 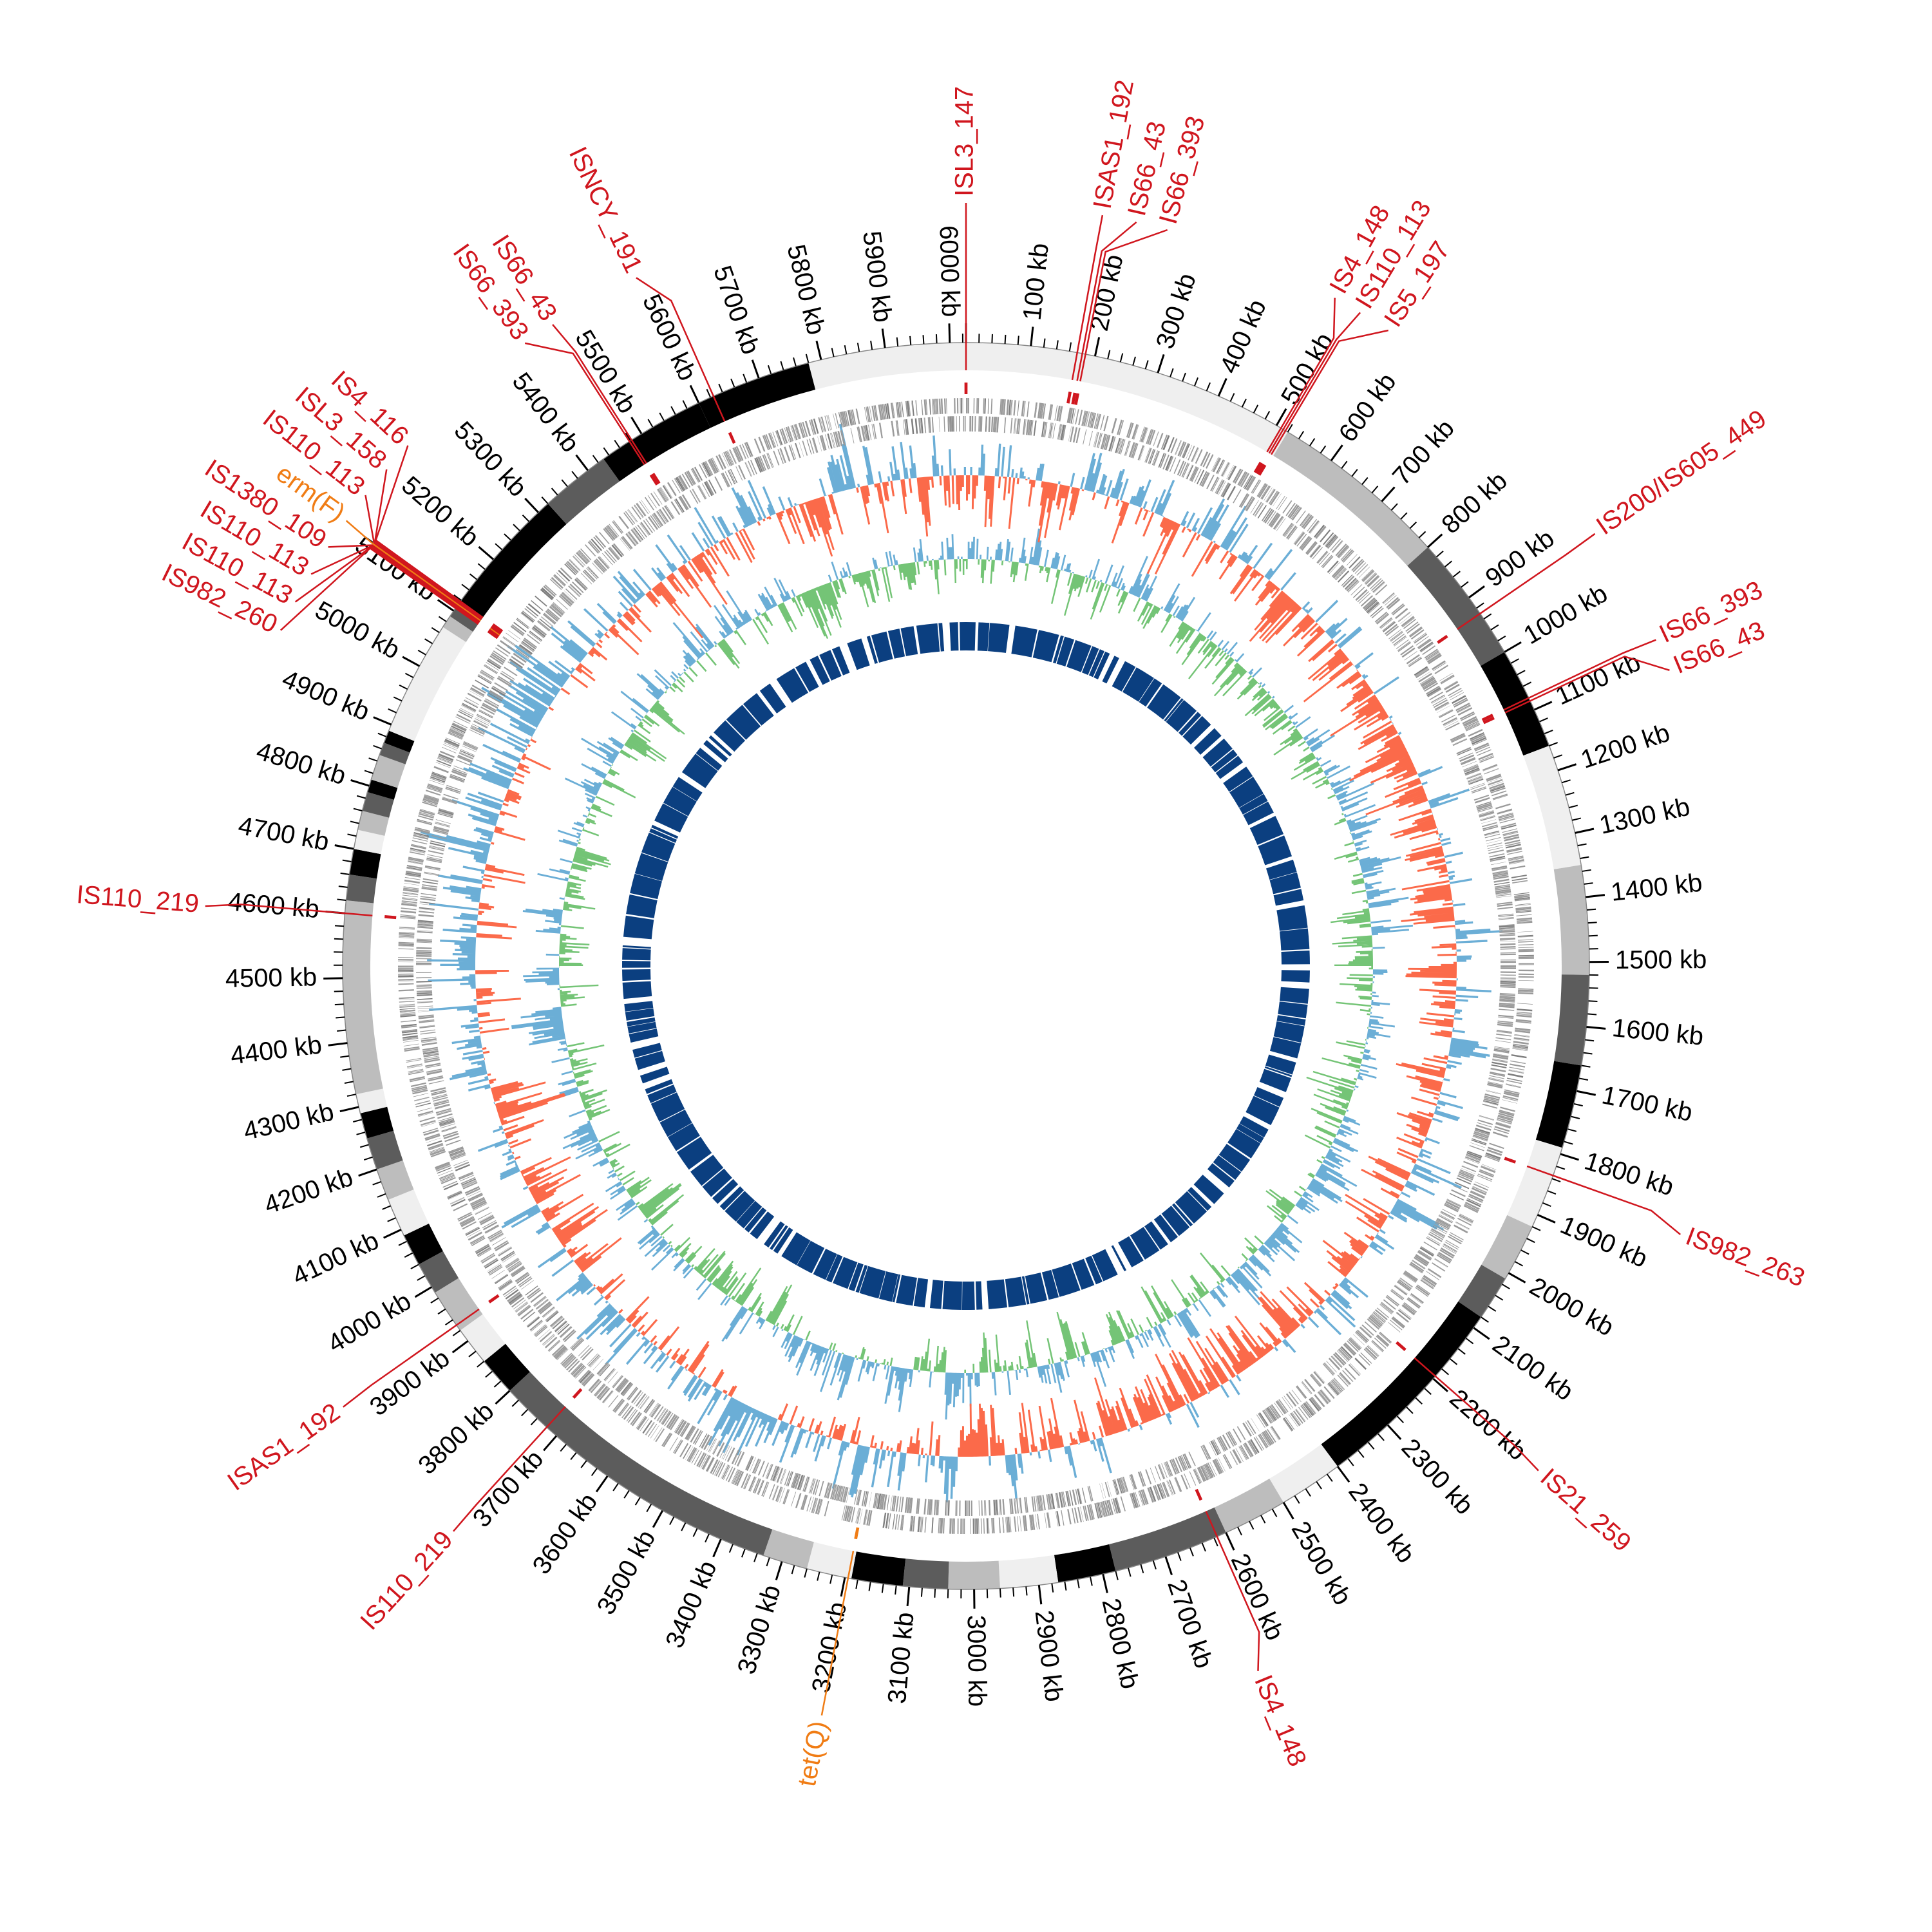 I want to click on feature-position-mark, so click(x=1074, y=399).